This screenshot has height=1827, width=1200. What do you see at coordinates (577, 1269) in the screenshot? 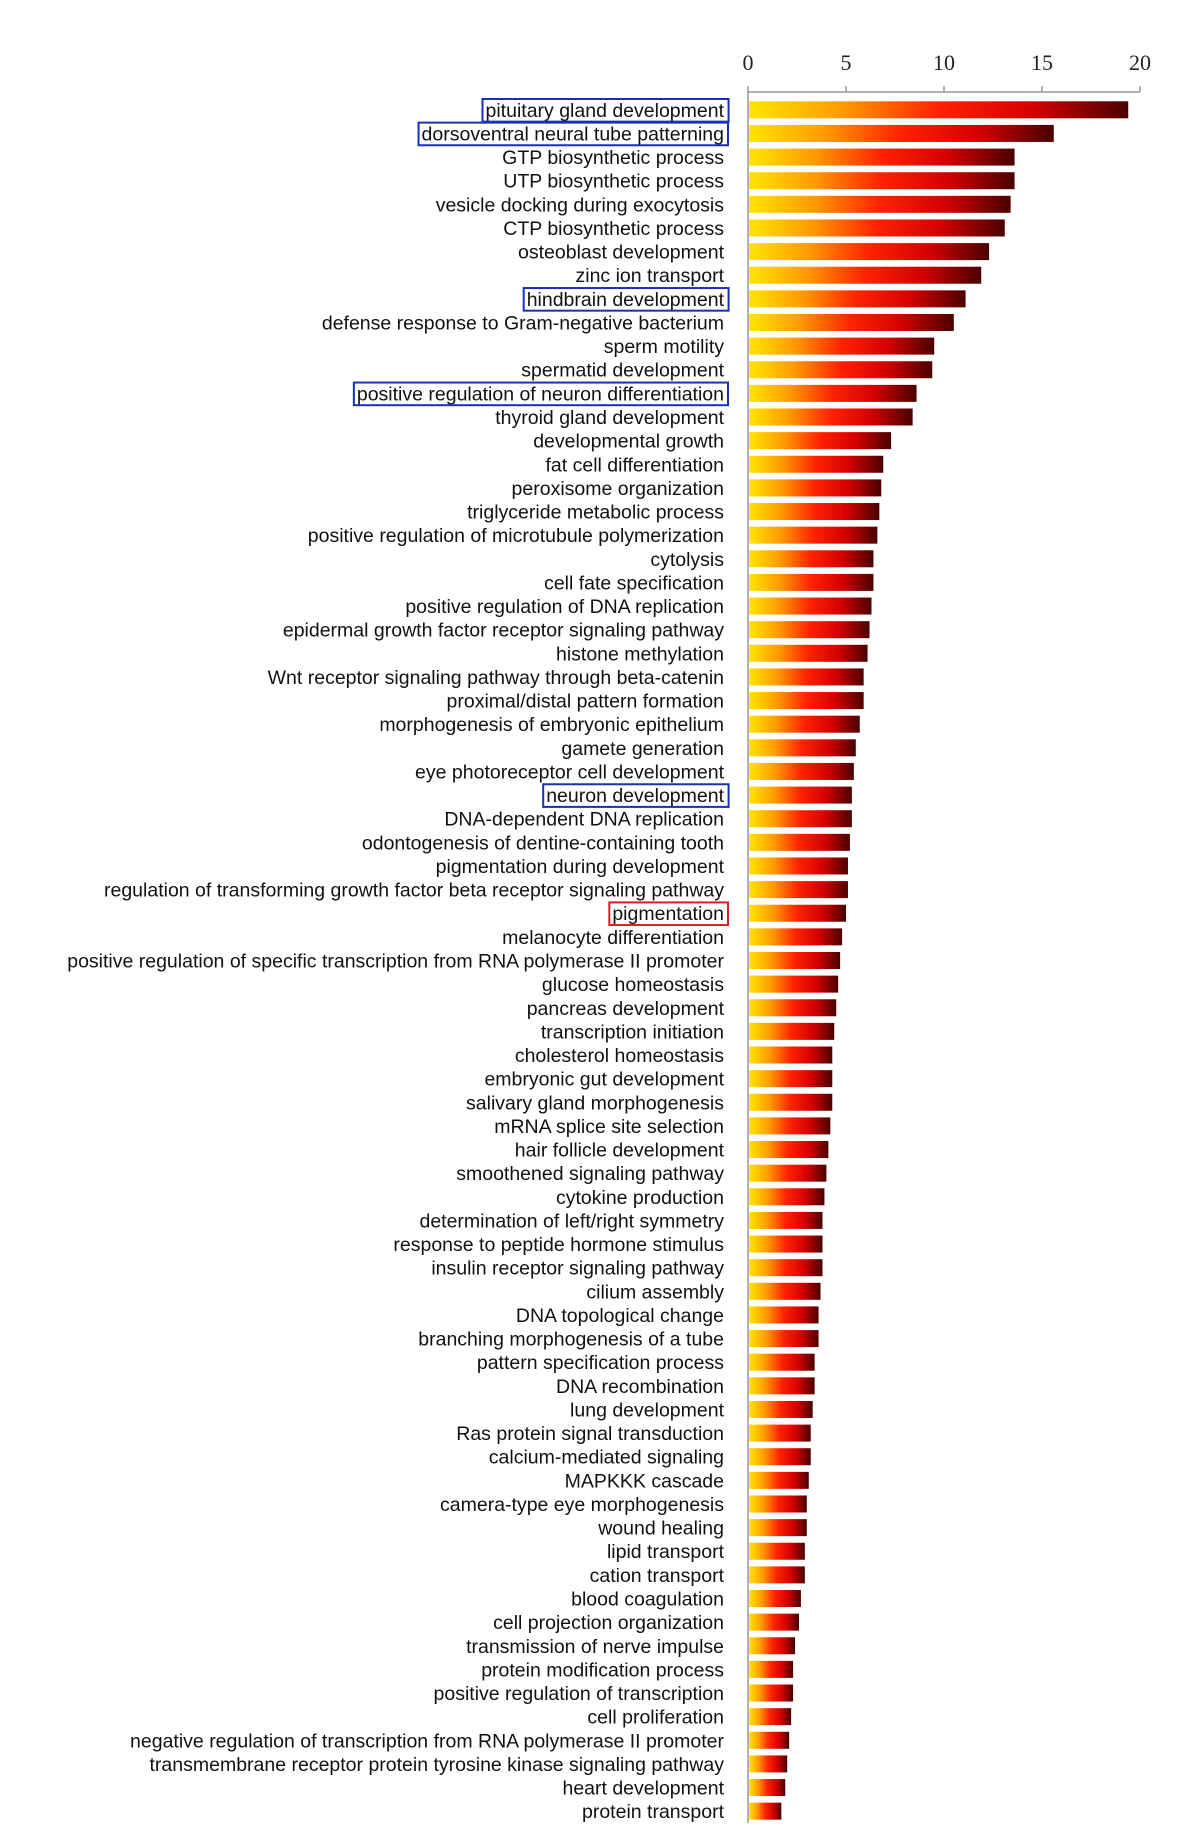
I see `category-label: insulin receptor signaling pathway` at bounding box center [577, 1269].